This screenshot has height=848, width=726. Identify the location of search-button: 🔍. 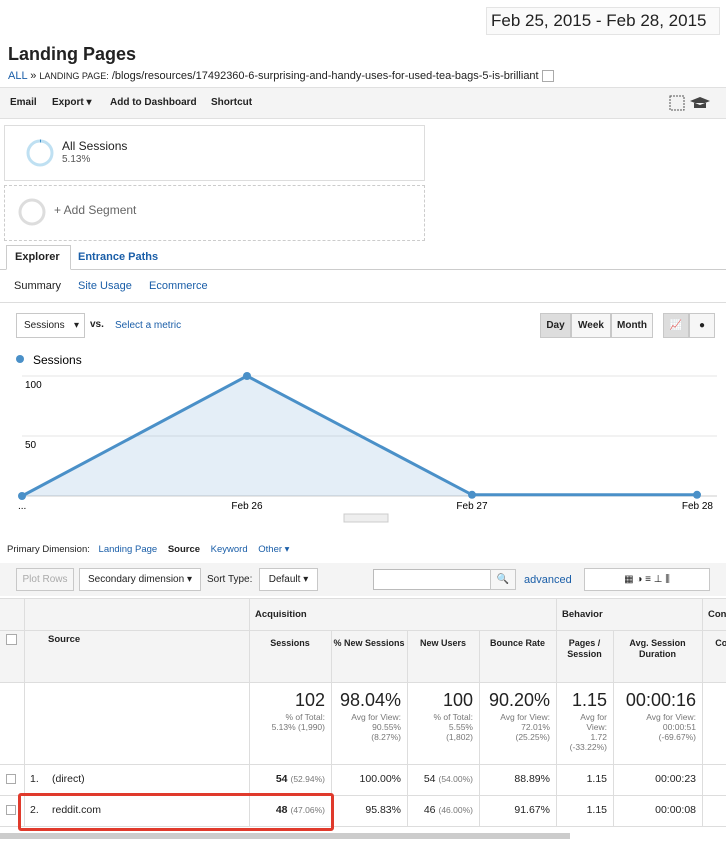
(503, 579).